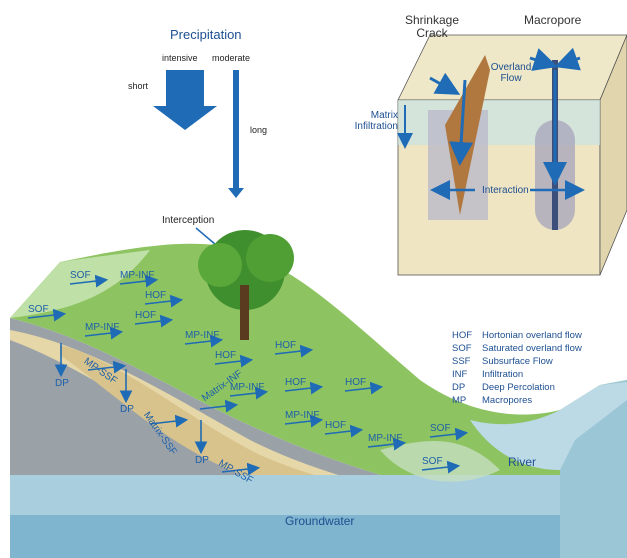  Describe the element at coordinates (198, 161) in the screenshot. I see `precip-arrows` at that location.